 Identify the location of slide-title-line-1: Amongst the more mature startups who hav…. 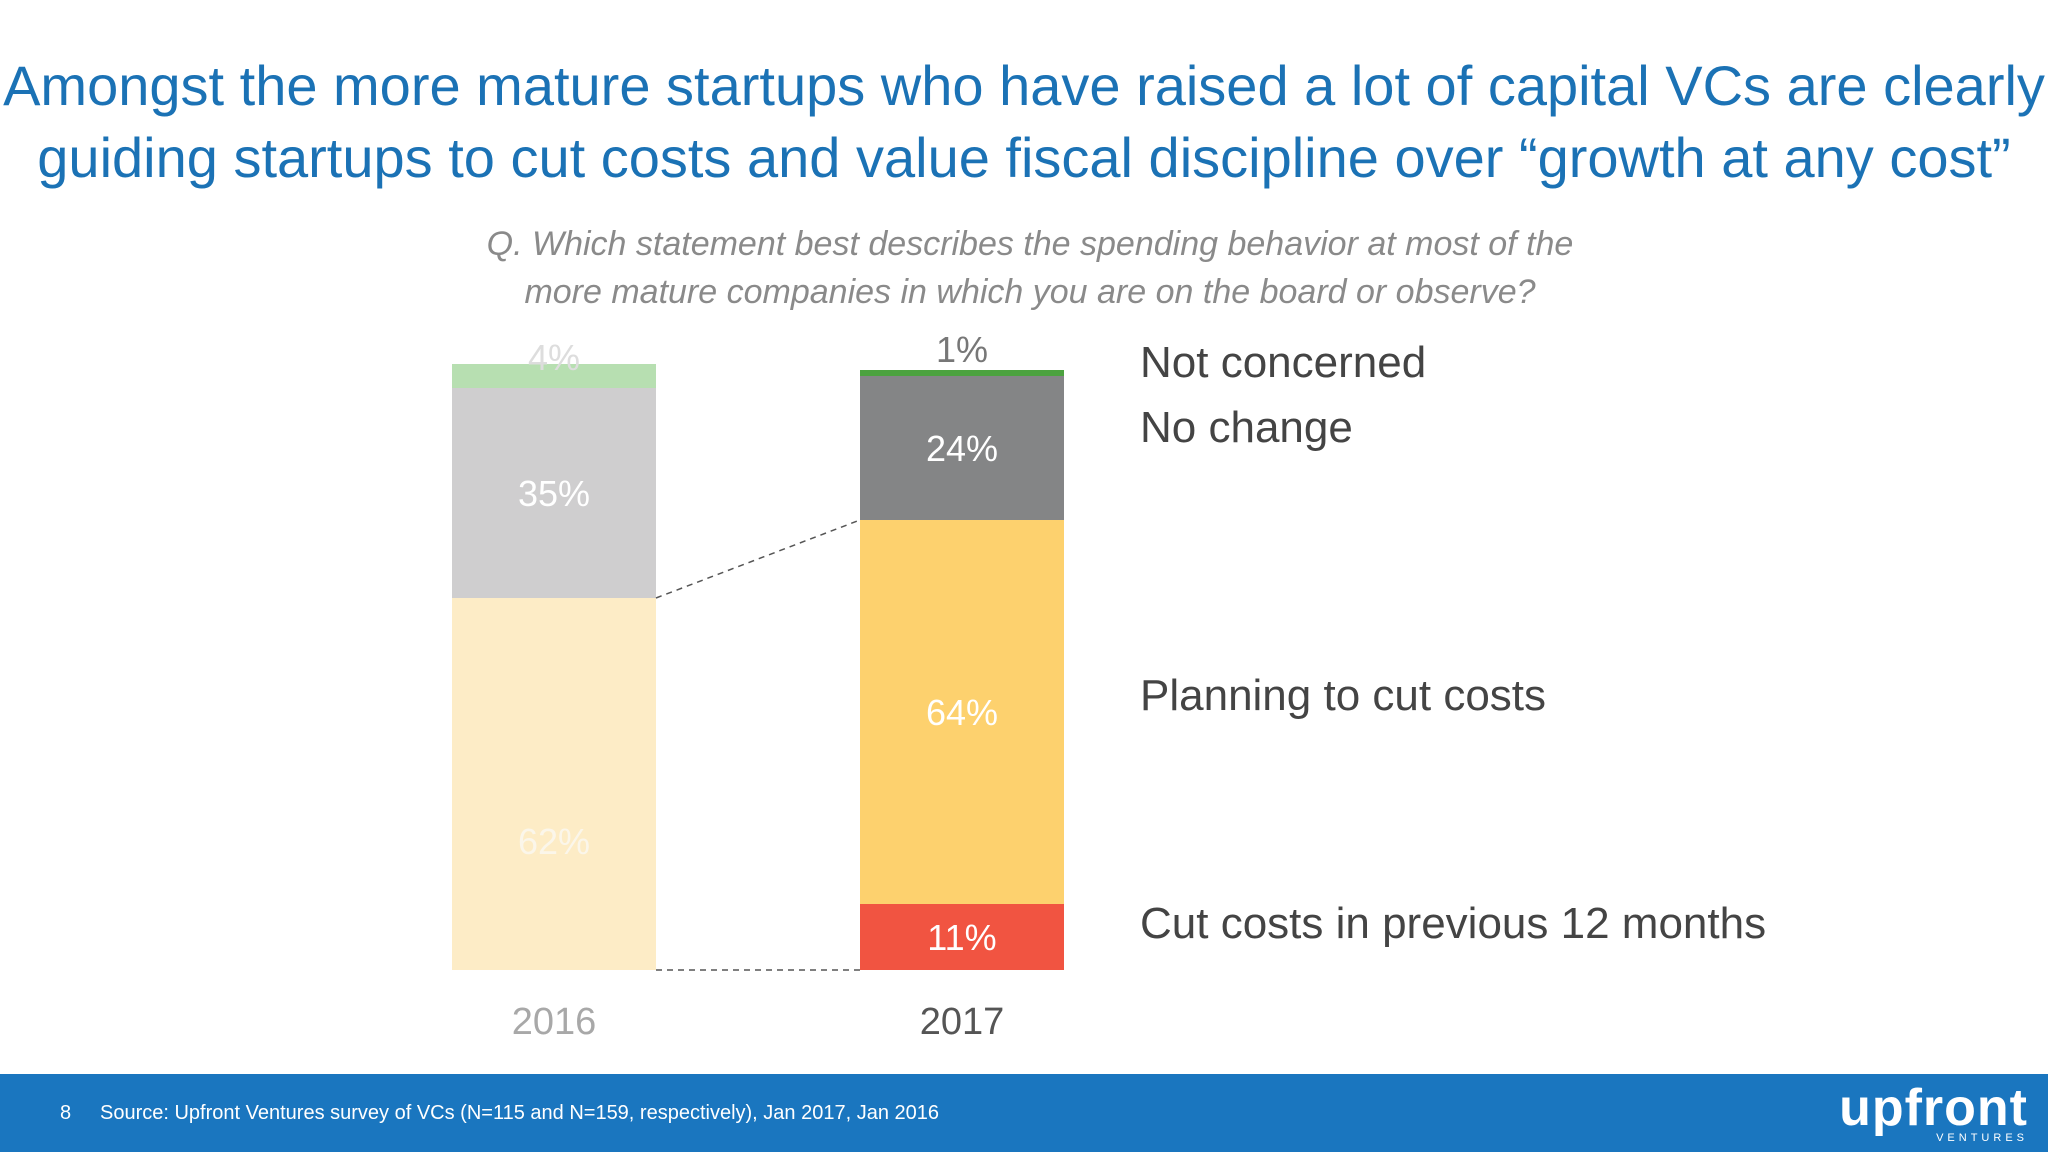
(1024, 85).